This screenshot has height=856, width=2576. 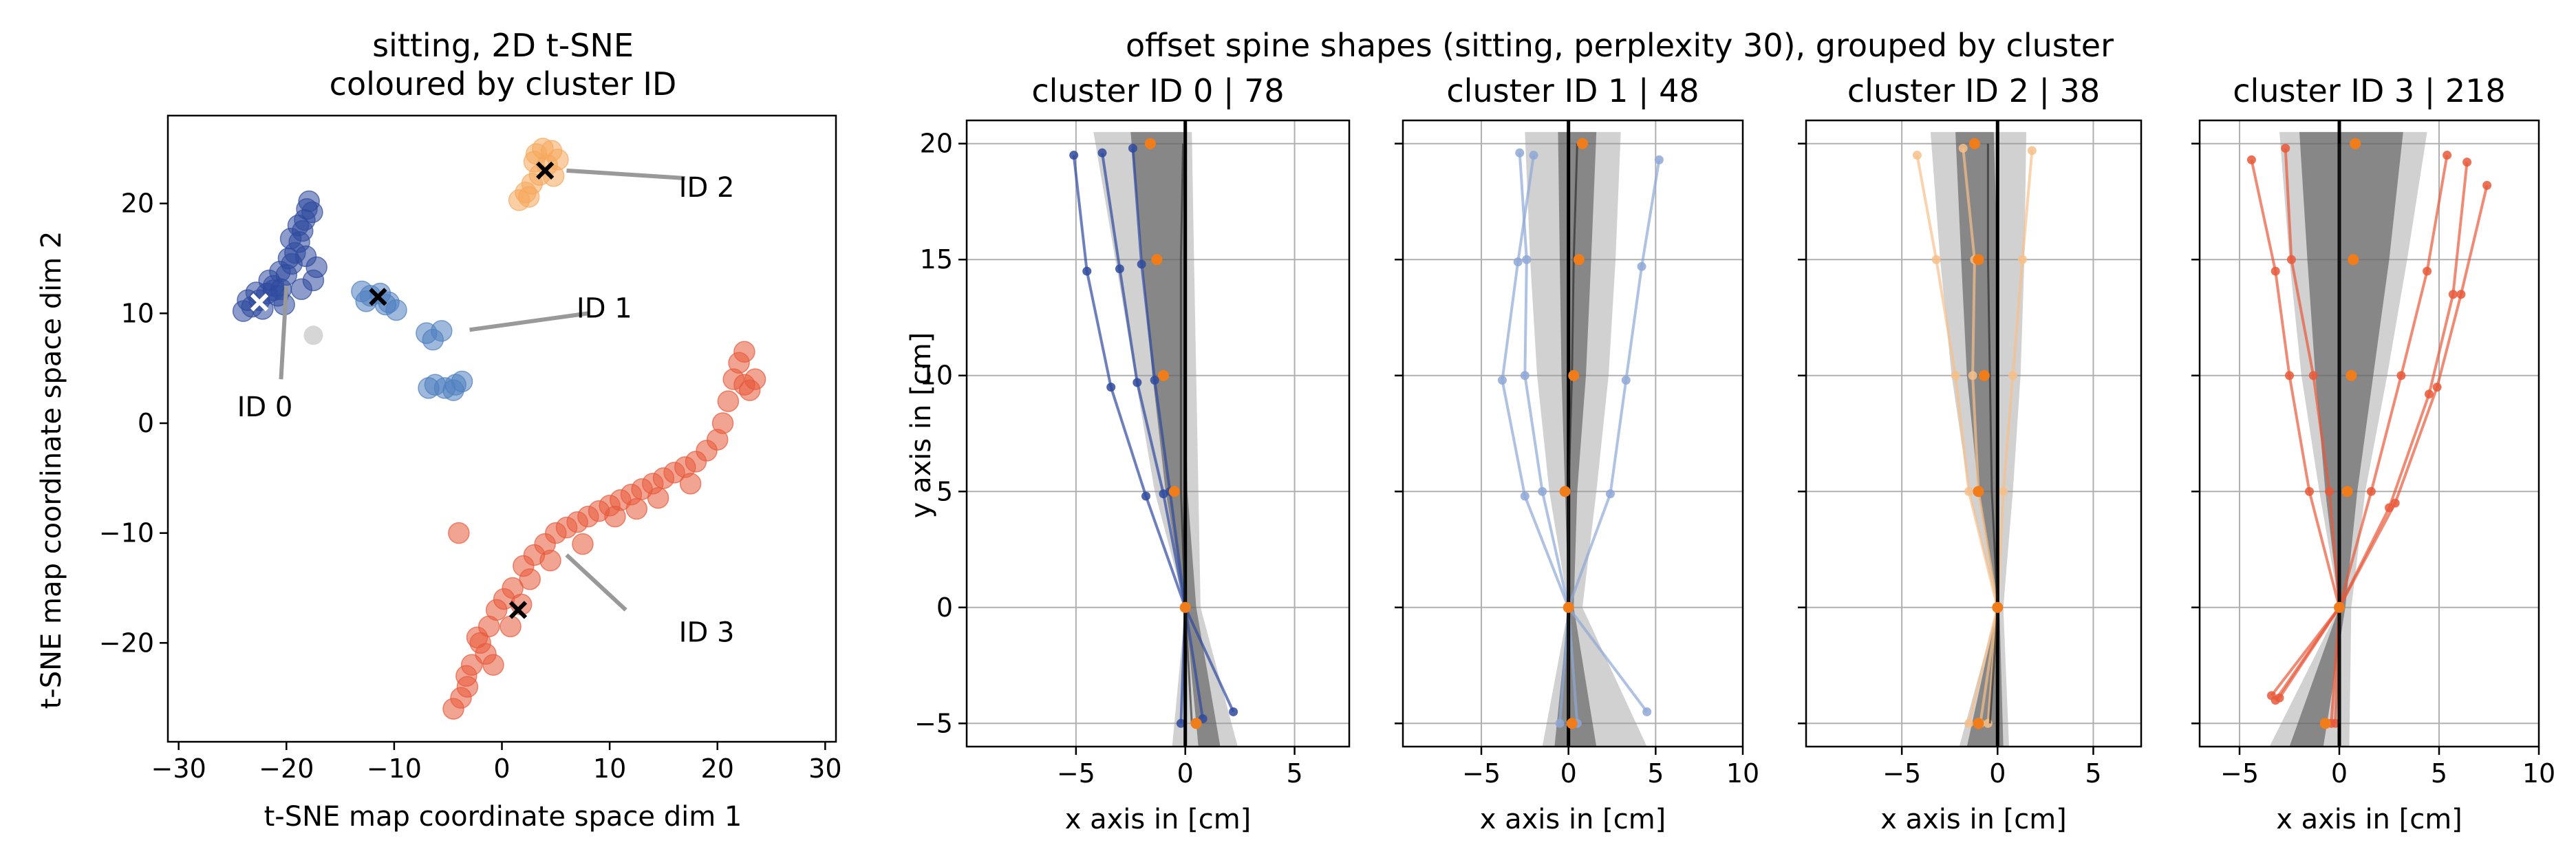 What do you see at coordinates (179, 769) in the screenshot?
I see `tsne-x-tick-label: −30` at bounding box center [179, 769].